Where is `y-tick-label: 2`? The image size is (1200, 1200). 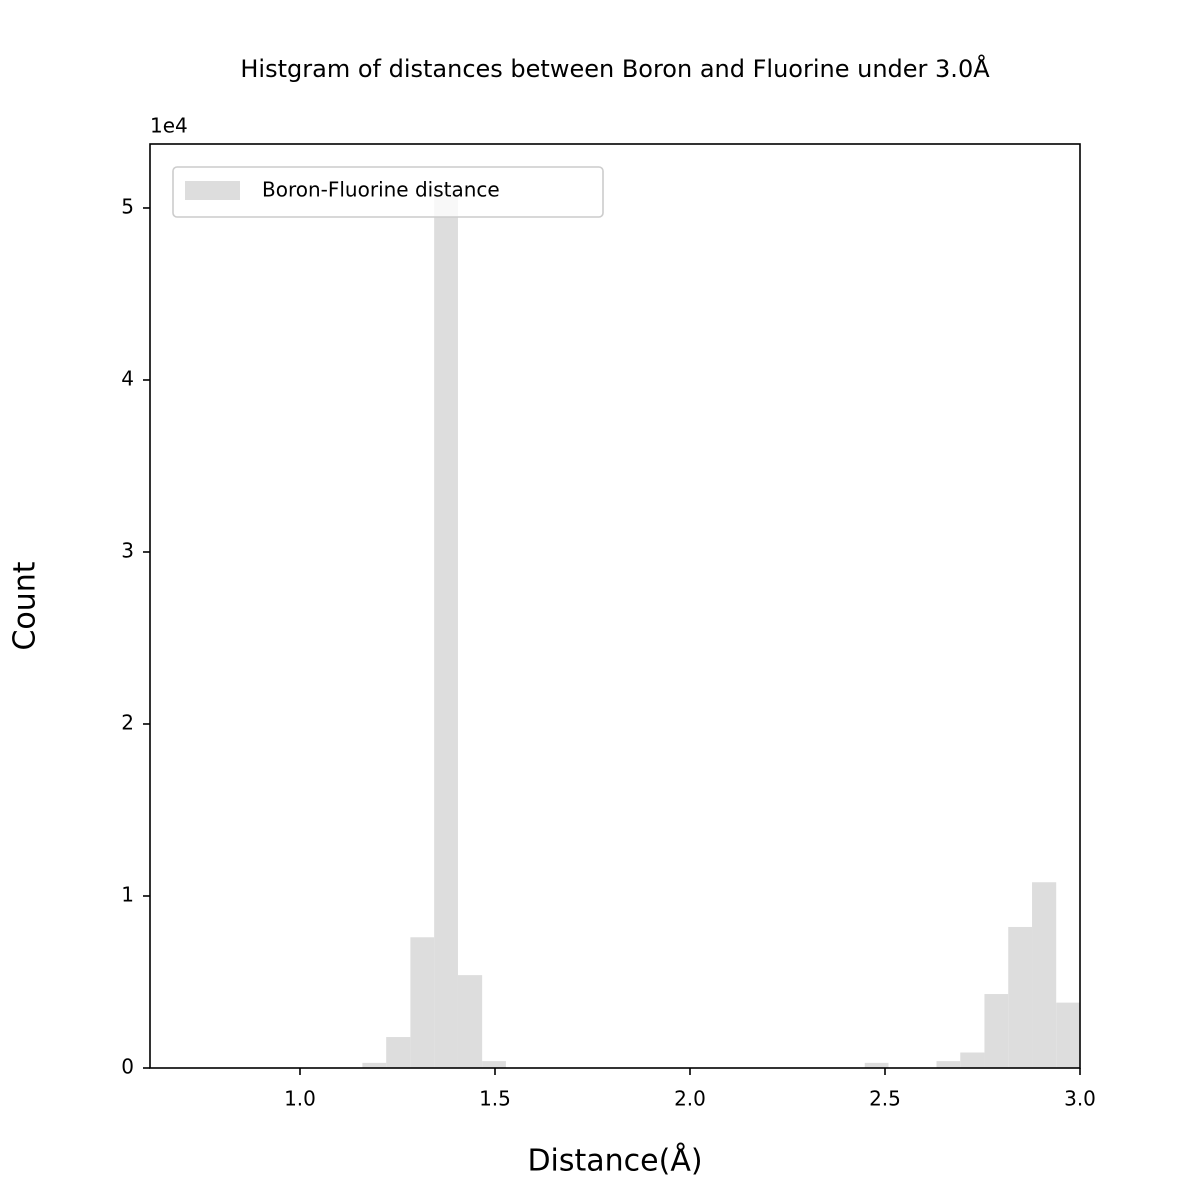 y-tick-label: 2 is located at coordinates (127, 722).